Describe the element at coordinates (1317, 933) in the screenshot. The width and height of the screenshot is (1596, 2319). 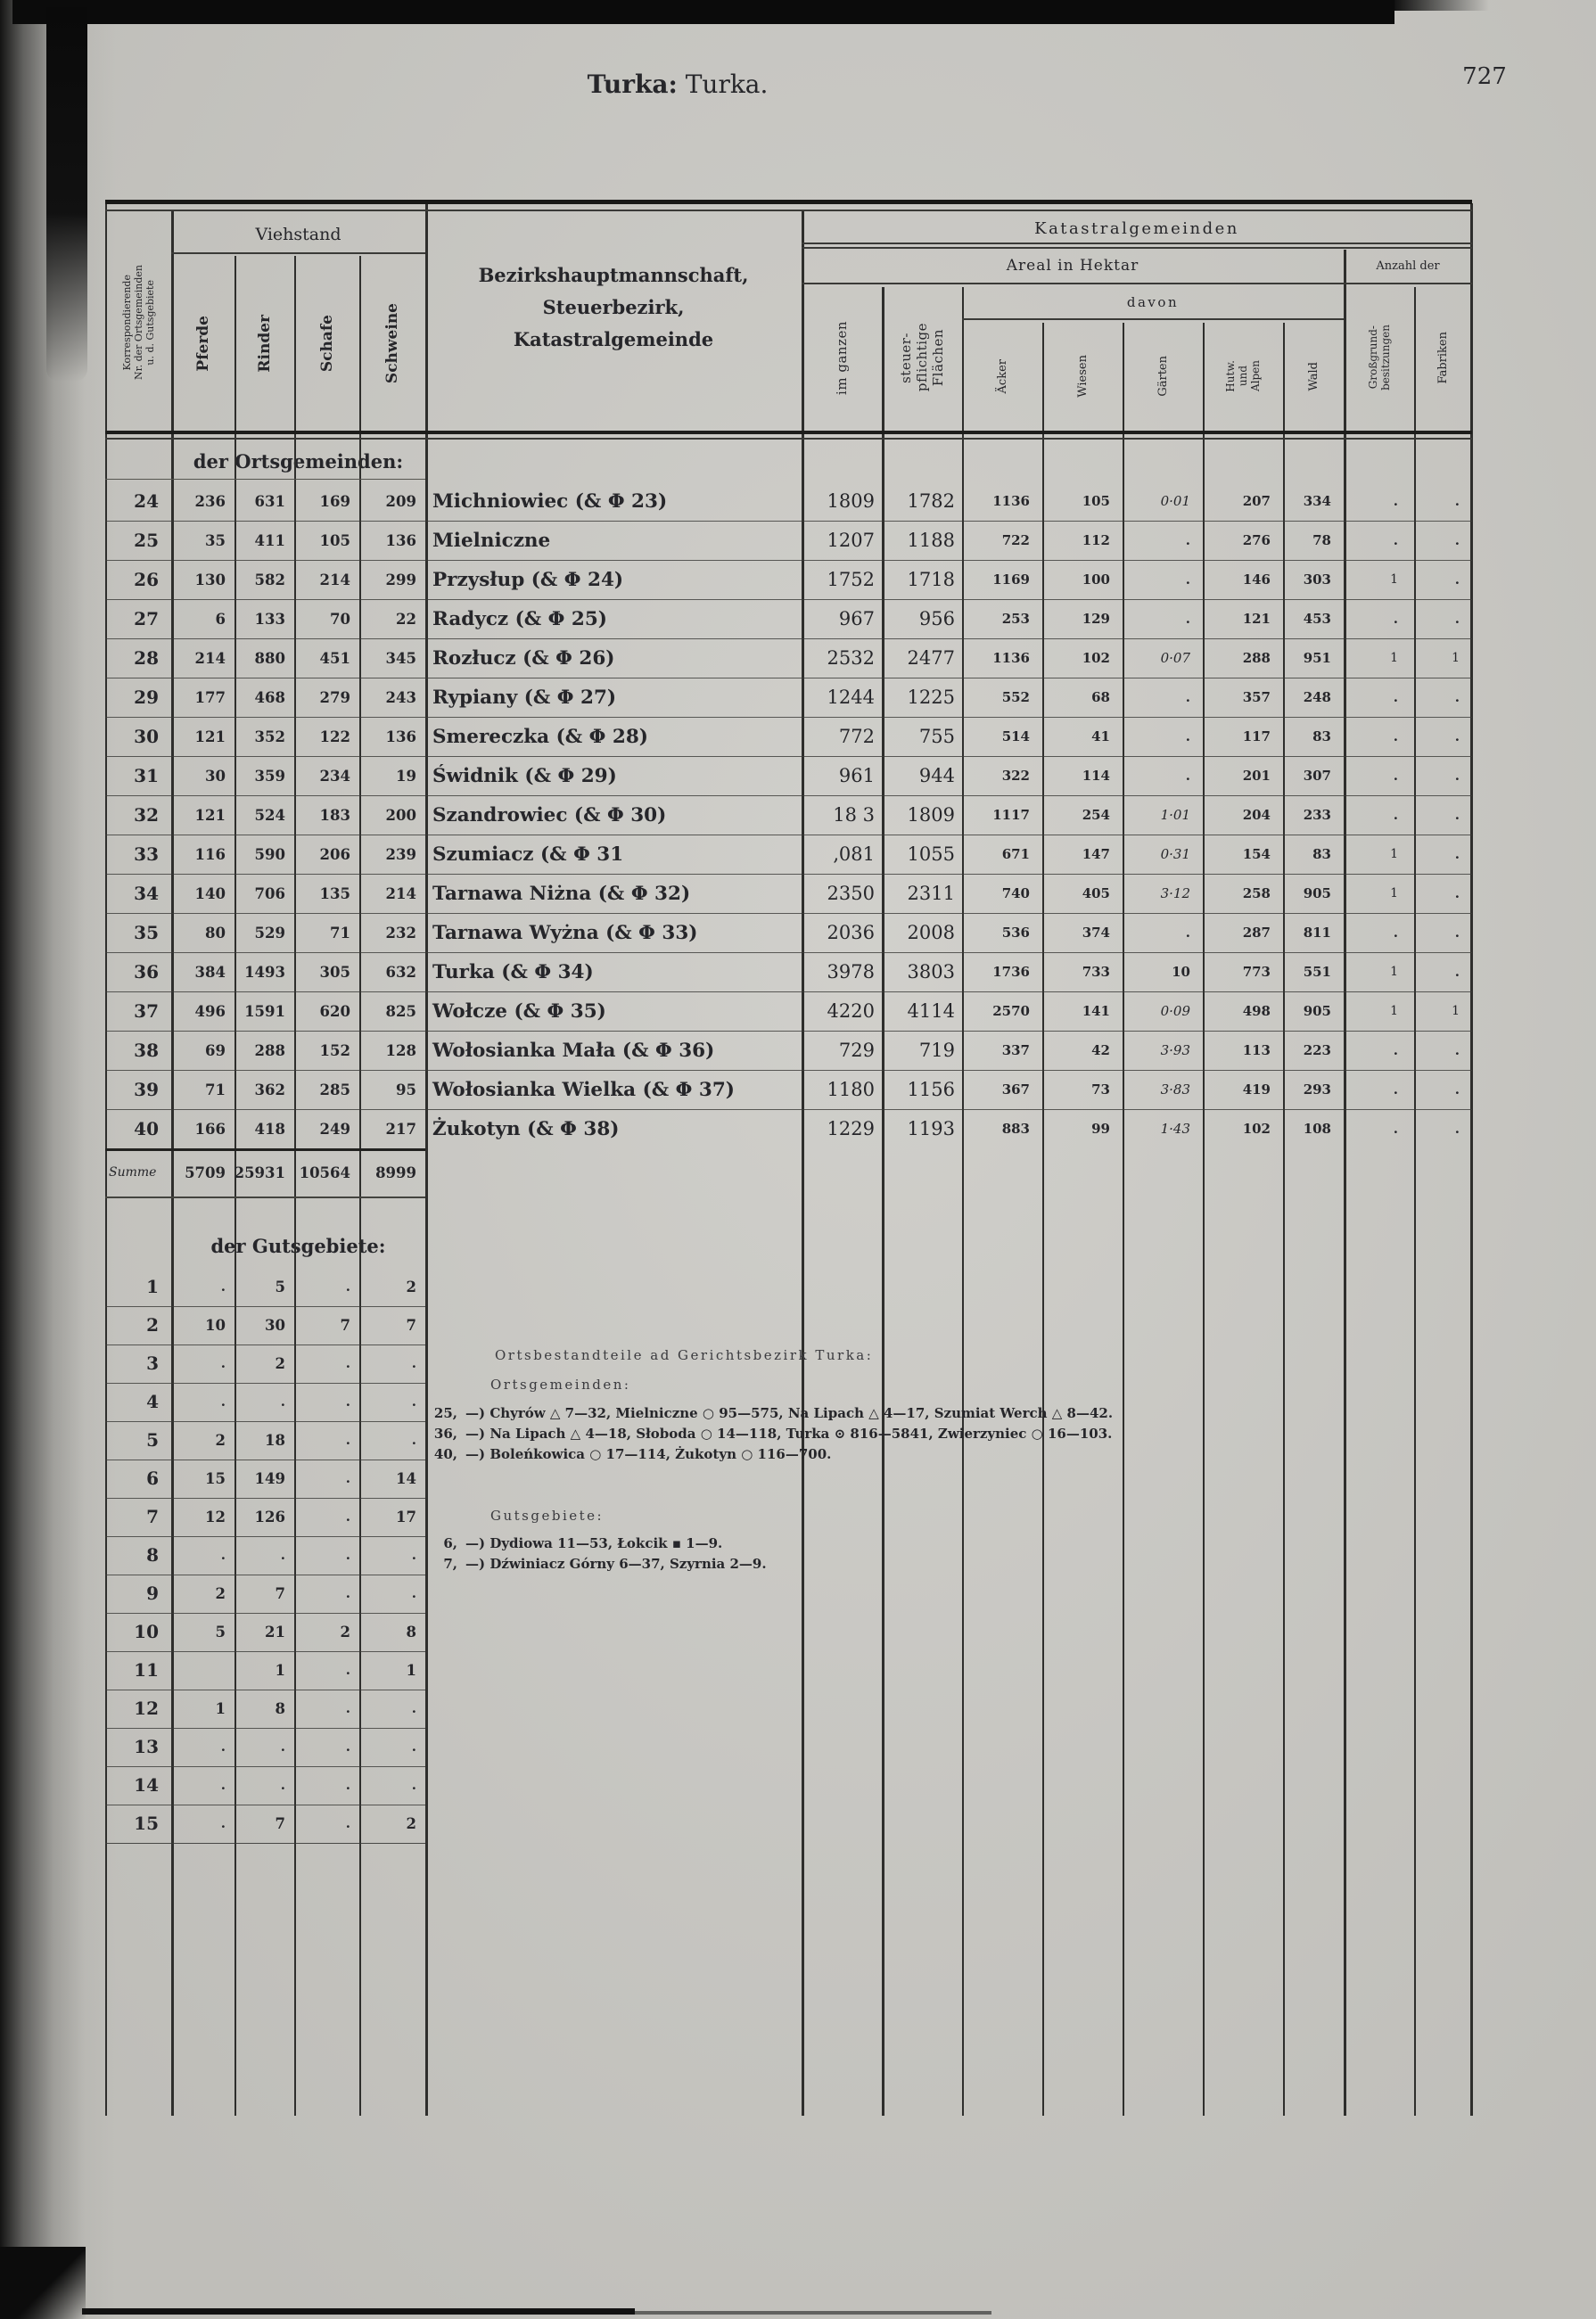
I see `cell-wa: 811` at that location.